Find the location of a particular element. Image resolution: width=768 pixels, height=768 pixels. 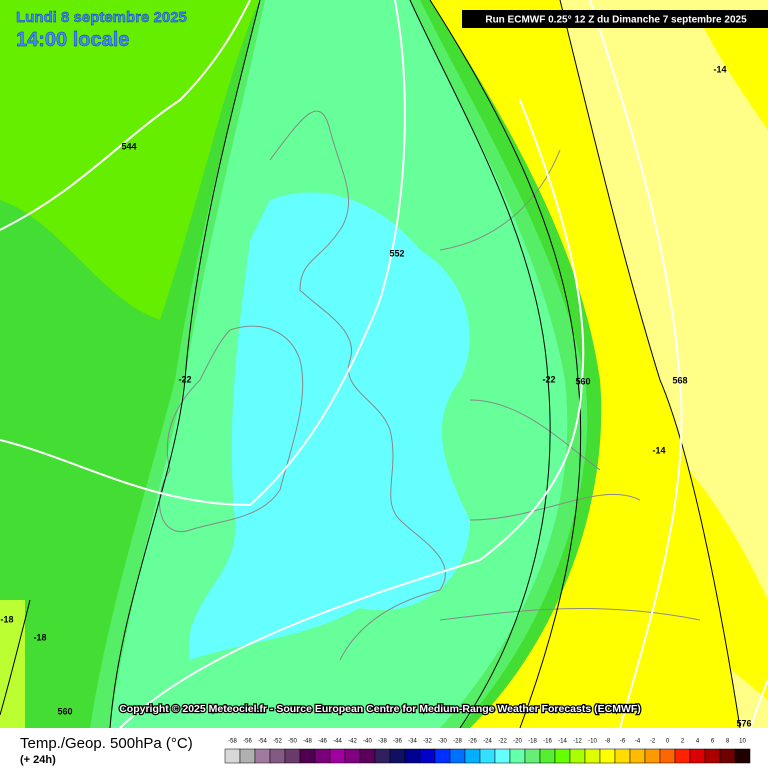

legend-label: -56 is located at coordinates (247, 742).